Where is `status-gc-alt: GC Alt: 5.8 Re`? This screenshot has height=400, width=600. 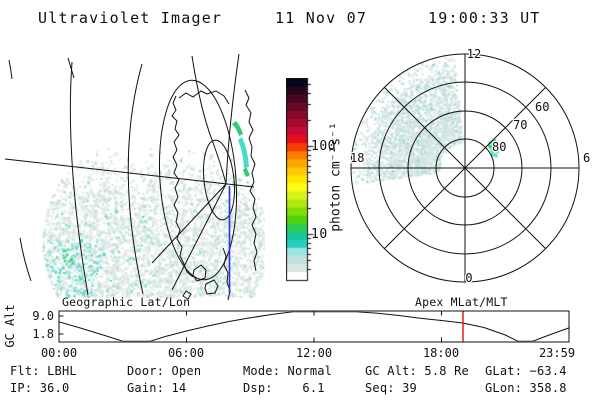
status-gc-alt: GC Alt: 5.8 Re is located at coordinates (417, 371).